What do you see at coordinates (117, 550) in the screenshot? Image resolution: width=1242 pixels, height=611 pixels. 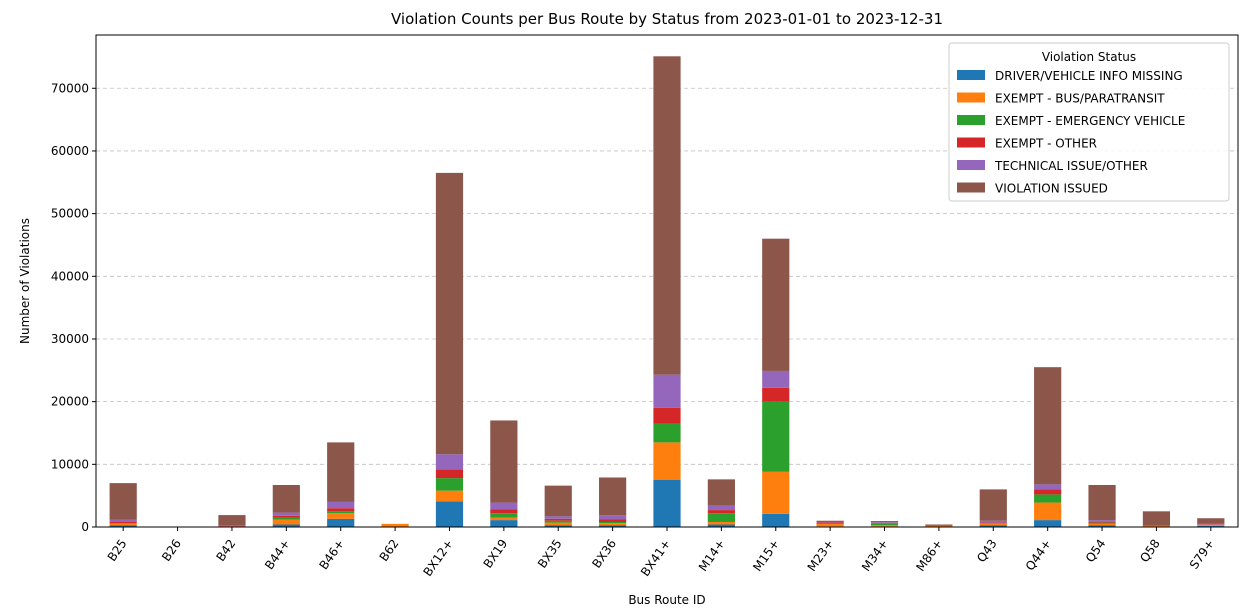 I see `x-tick-label: B25` at bounding box center [117, 550].